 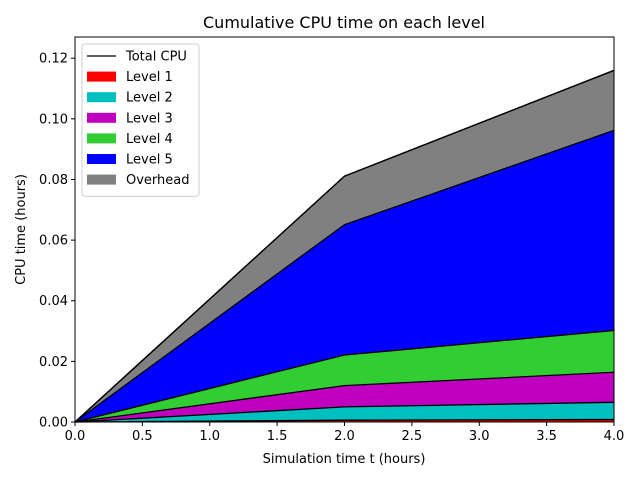 What do you see at coordinates (149, 77) in the screenshot?
I see `legend-label-level-1: Level 1` at bounding box center [149, 77].